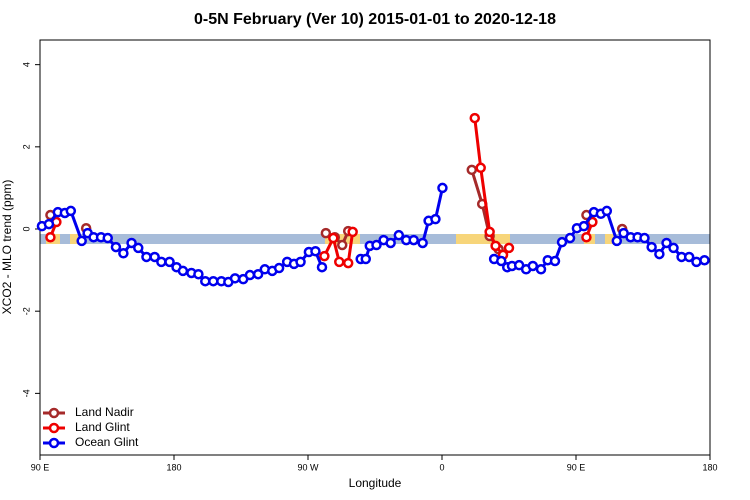 This screenshot has height=500, width=750. What do you see at coordinates (102, 427) in the screenshot?
I see `legend-label: Land Glint` at bounding box center [102, 427].